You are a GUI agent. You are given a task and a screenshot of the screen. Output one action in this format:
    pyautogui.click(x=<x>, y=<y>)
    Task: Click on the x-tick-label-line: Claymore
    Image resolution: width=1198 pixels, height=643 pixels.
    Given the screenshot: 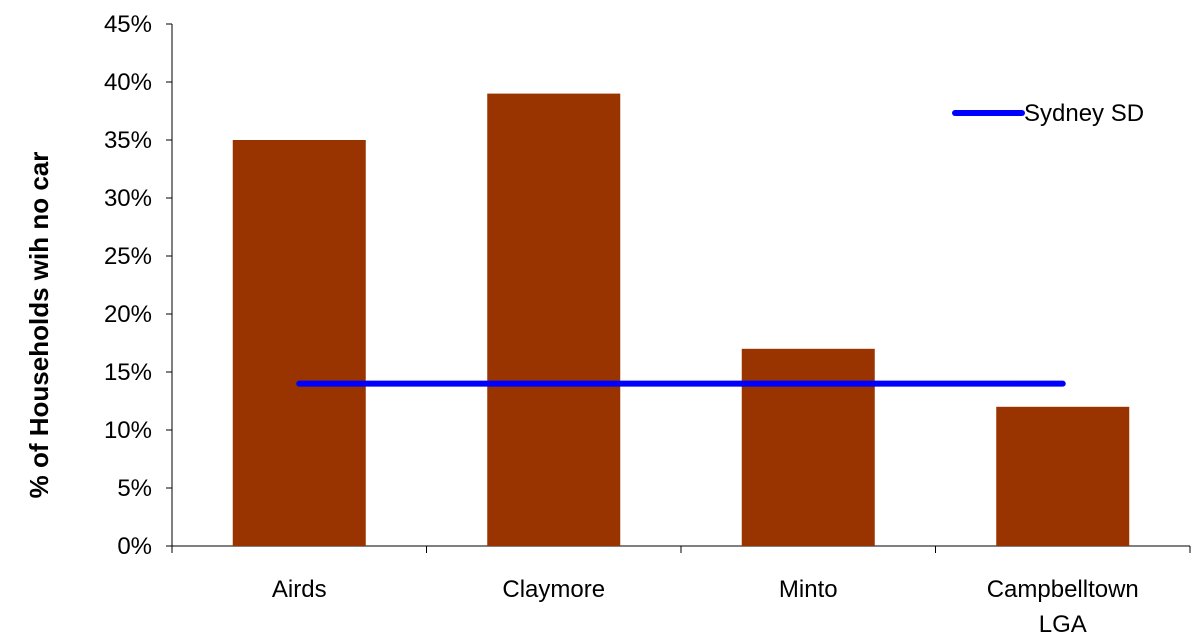 What is the action you would take?
    pyautogui.click(x=553, y=589)
    